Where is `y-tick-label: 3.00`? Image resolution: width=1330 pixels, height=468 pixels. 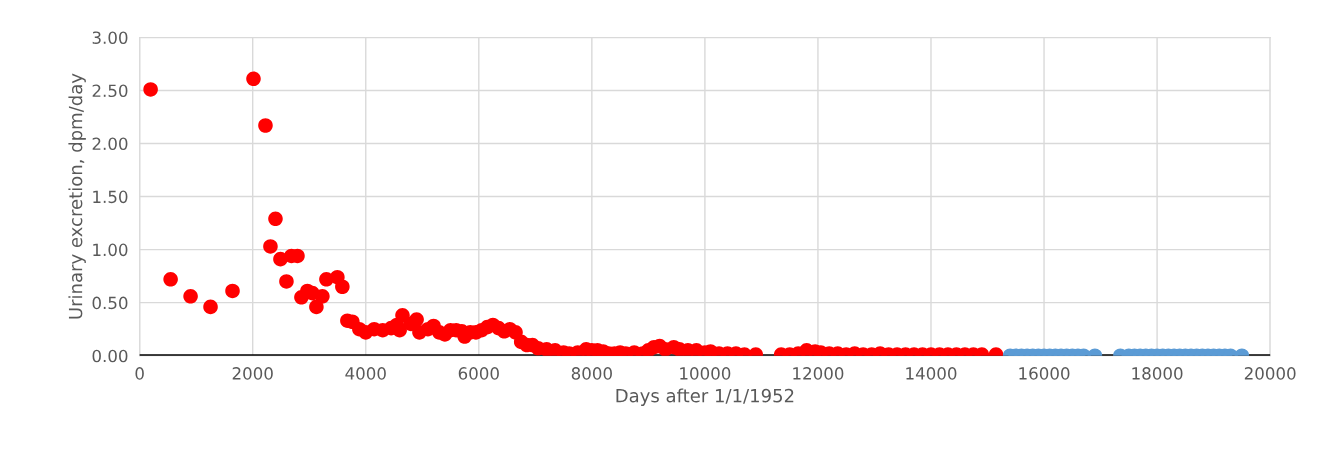 y-tick-label: 3.00 is located at coordinates (110, 38).